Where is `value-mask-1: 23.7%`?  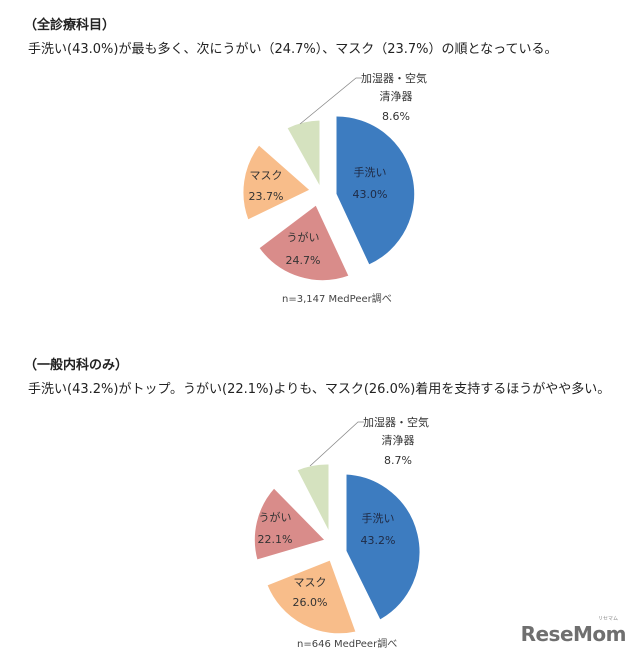 value-mask-1: 23.7% is located at coordinates (266, 196).